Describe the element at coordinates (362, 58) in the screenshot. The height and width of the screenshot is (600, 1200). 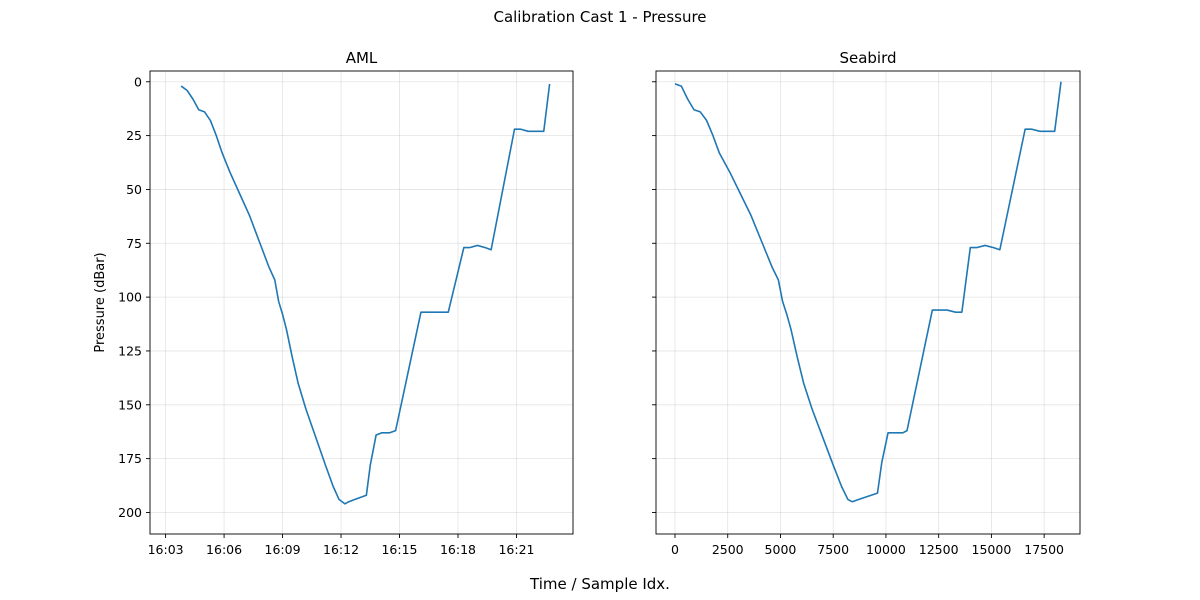
I see `subplot-title: AML` at that location.